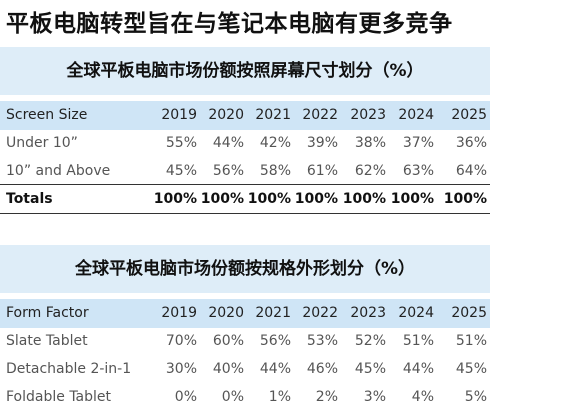  What do you see at coordinates (181, 369) in the screenshot?
I see `table-cell: 30%` at bounding box center [181, 369].